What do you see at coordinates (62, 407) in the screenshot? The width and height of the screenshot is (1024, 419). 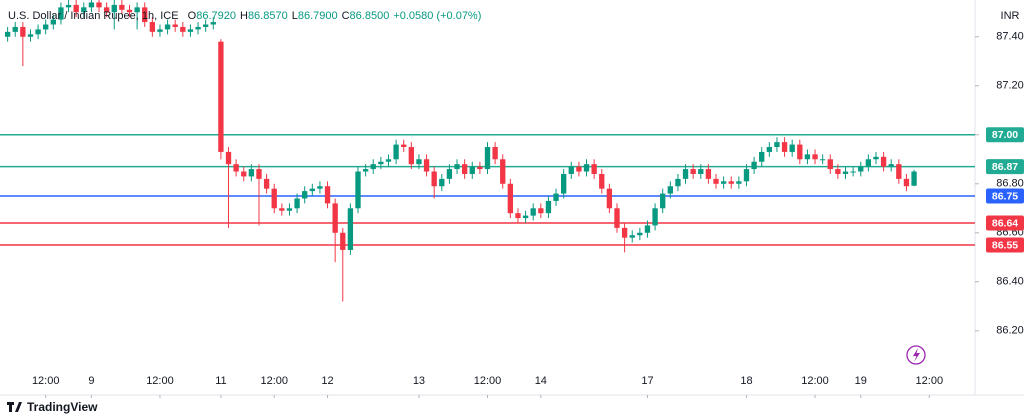 I see `brand-name: TradingView` at bounding box center [62, 407].